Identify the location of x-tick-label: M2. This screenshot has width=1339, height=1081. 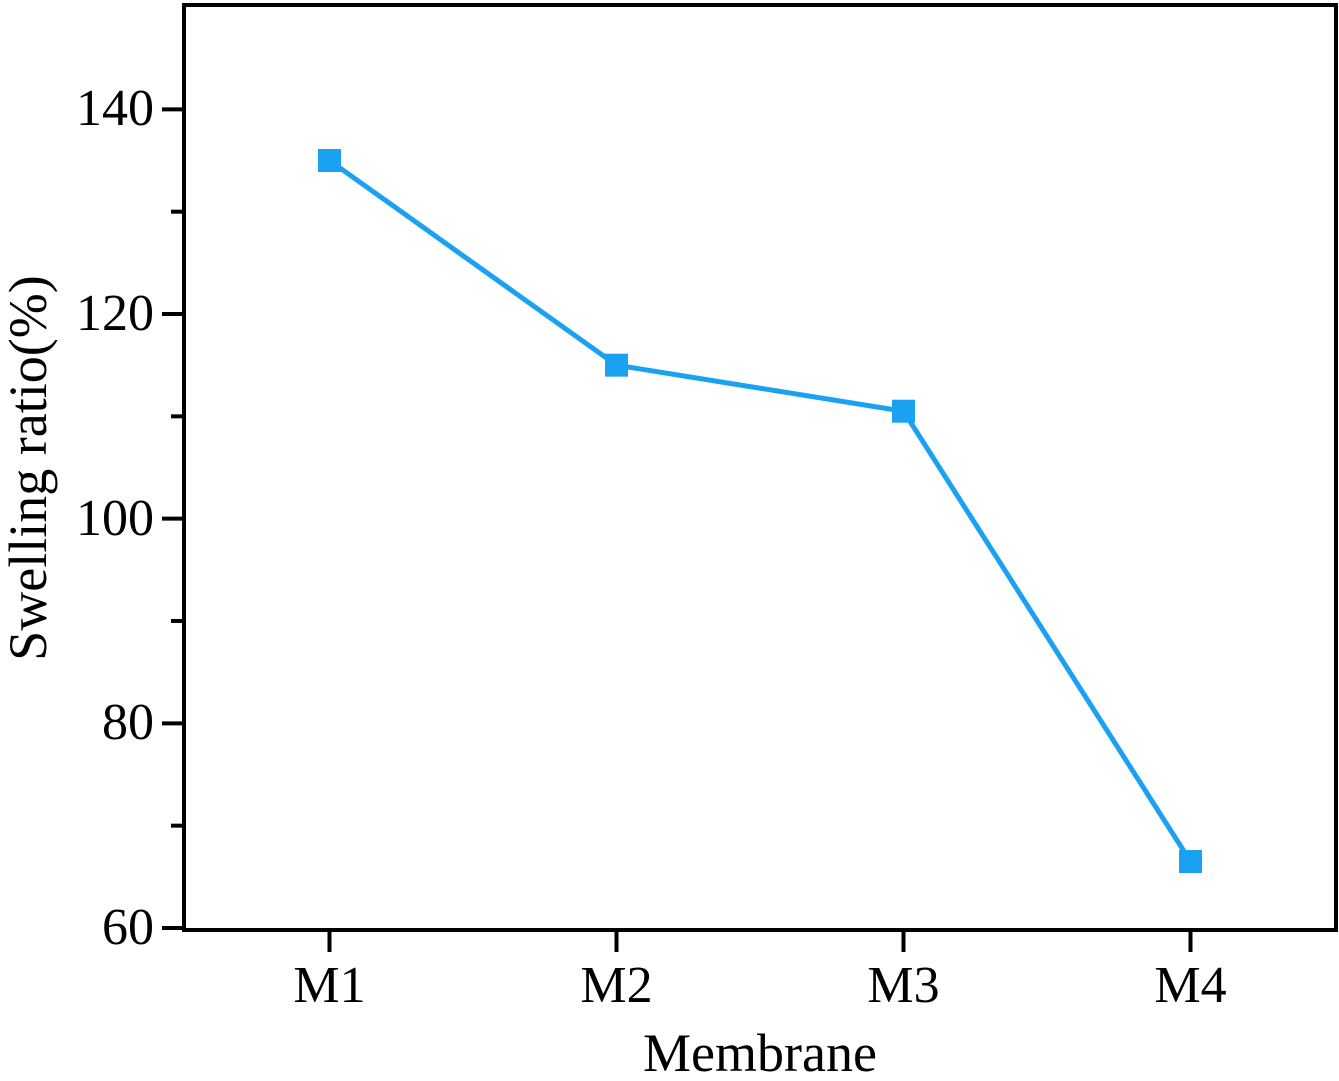
(616, 985).